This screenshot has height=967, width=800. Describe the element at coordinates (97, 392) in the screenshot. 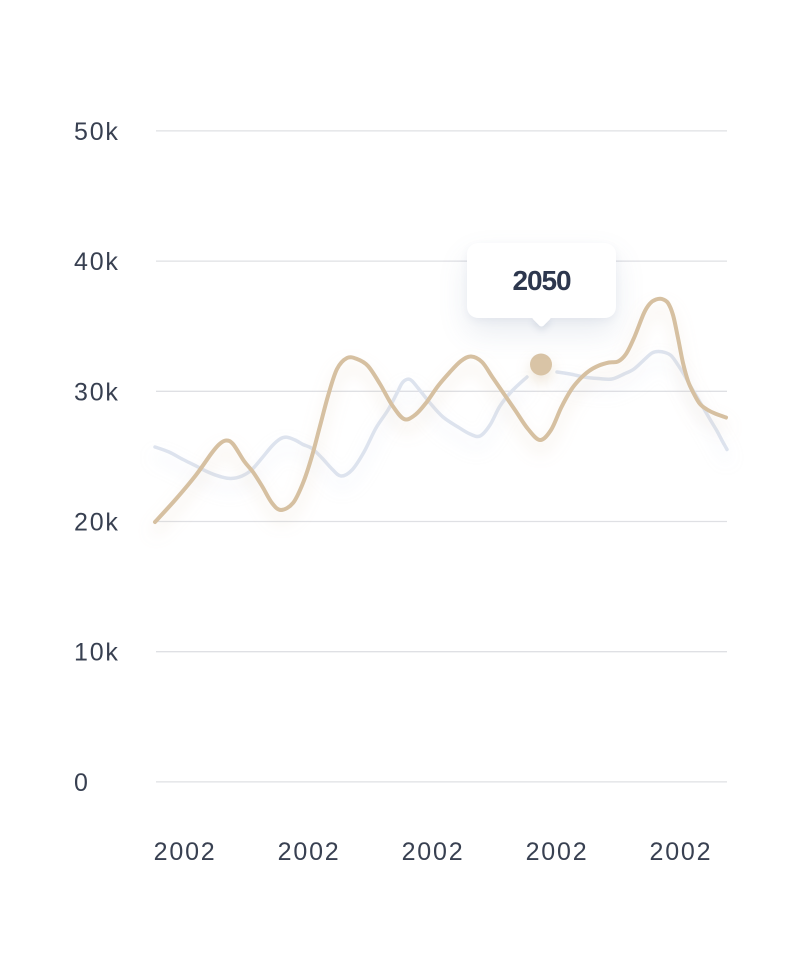

I see `svg-text: 30k` at that location.